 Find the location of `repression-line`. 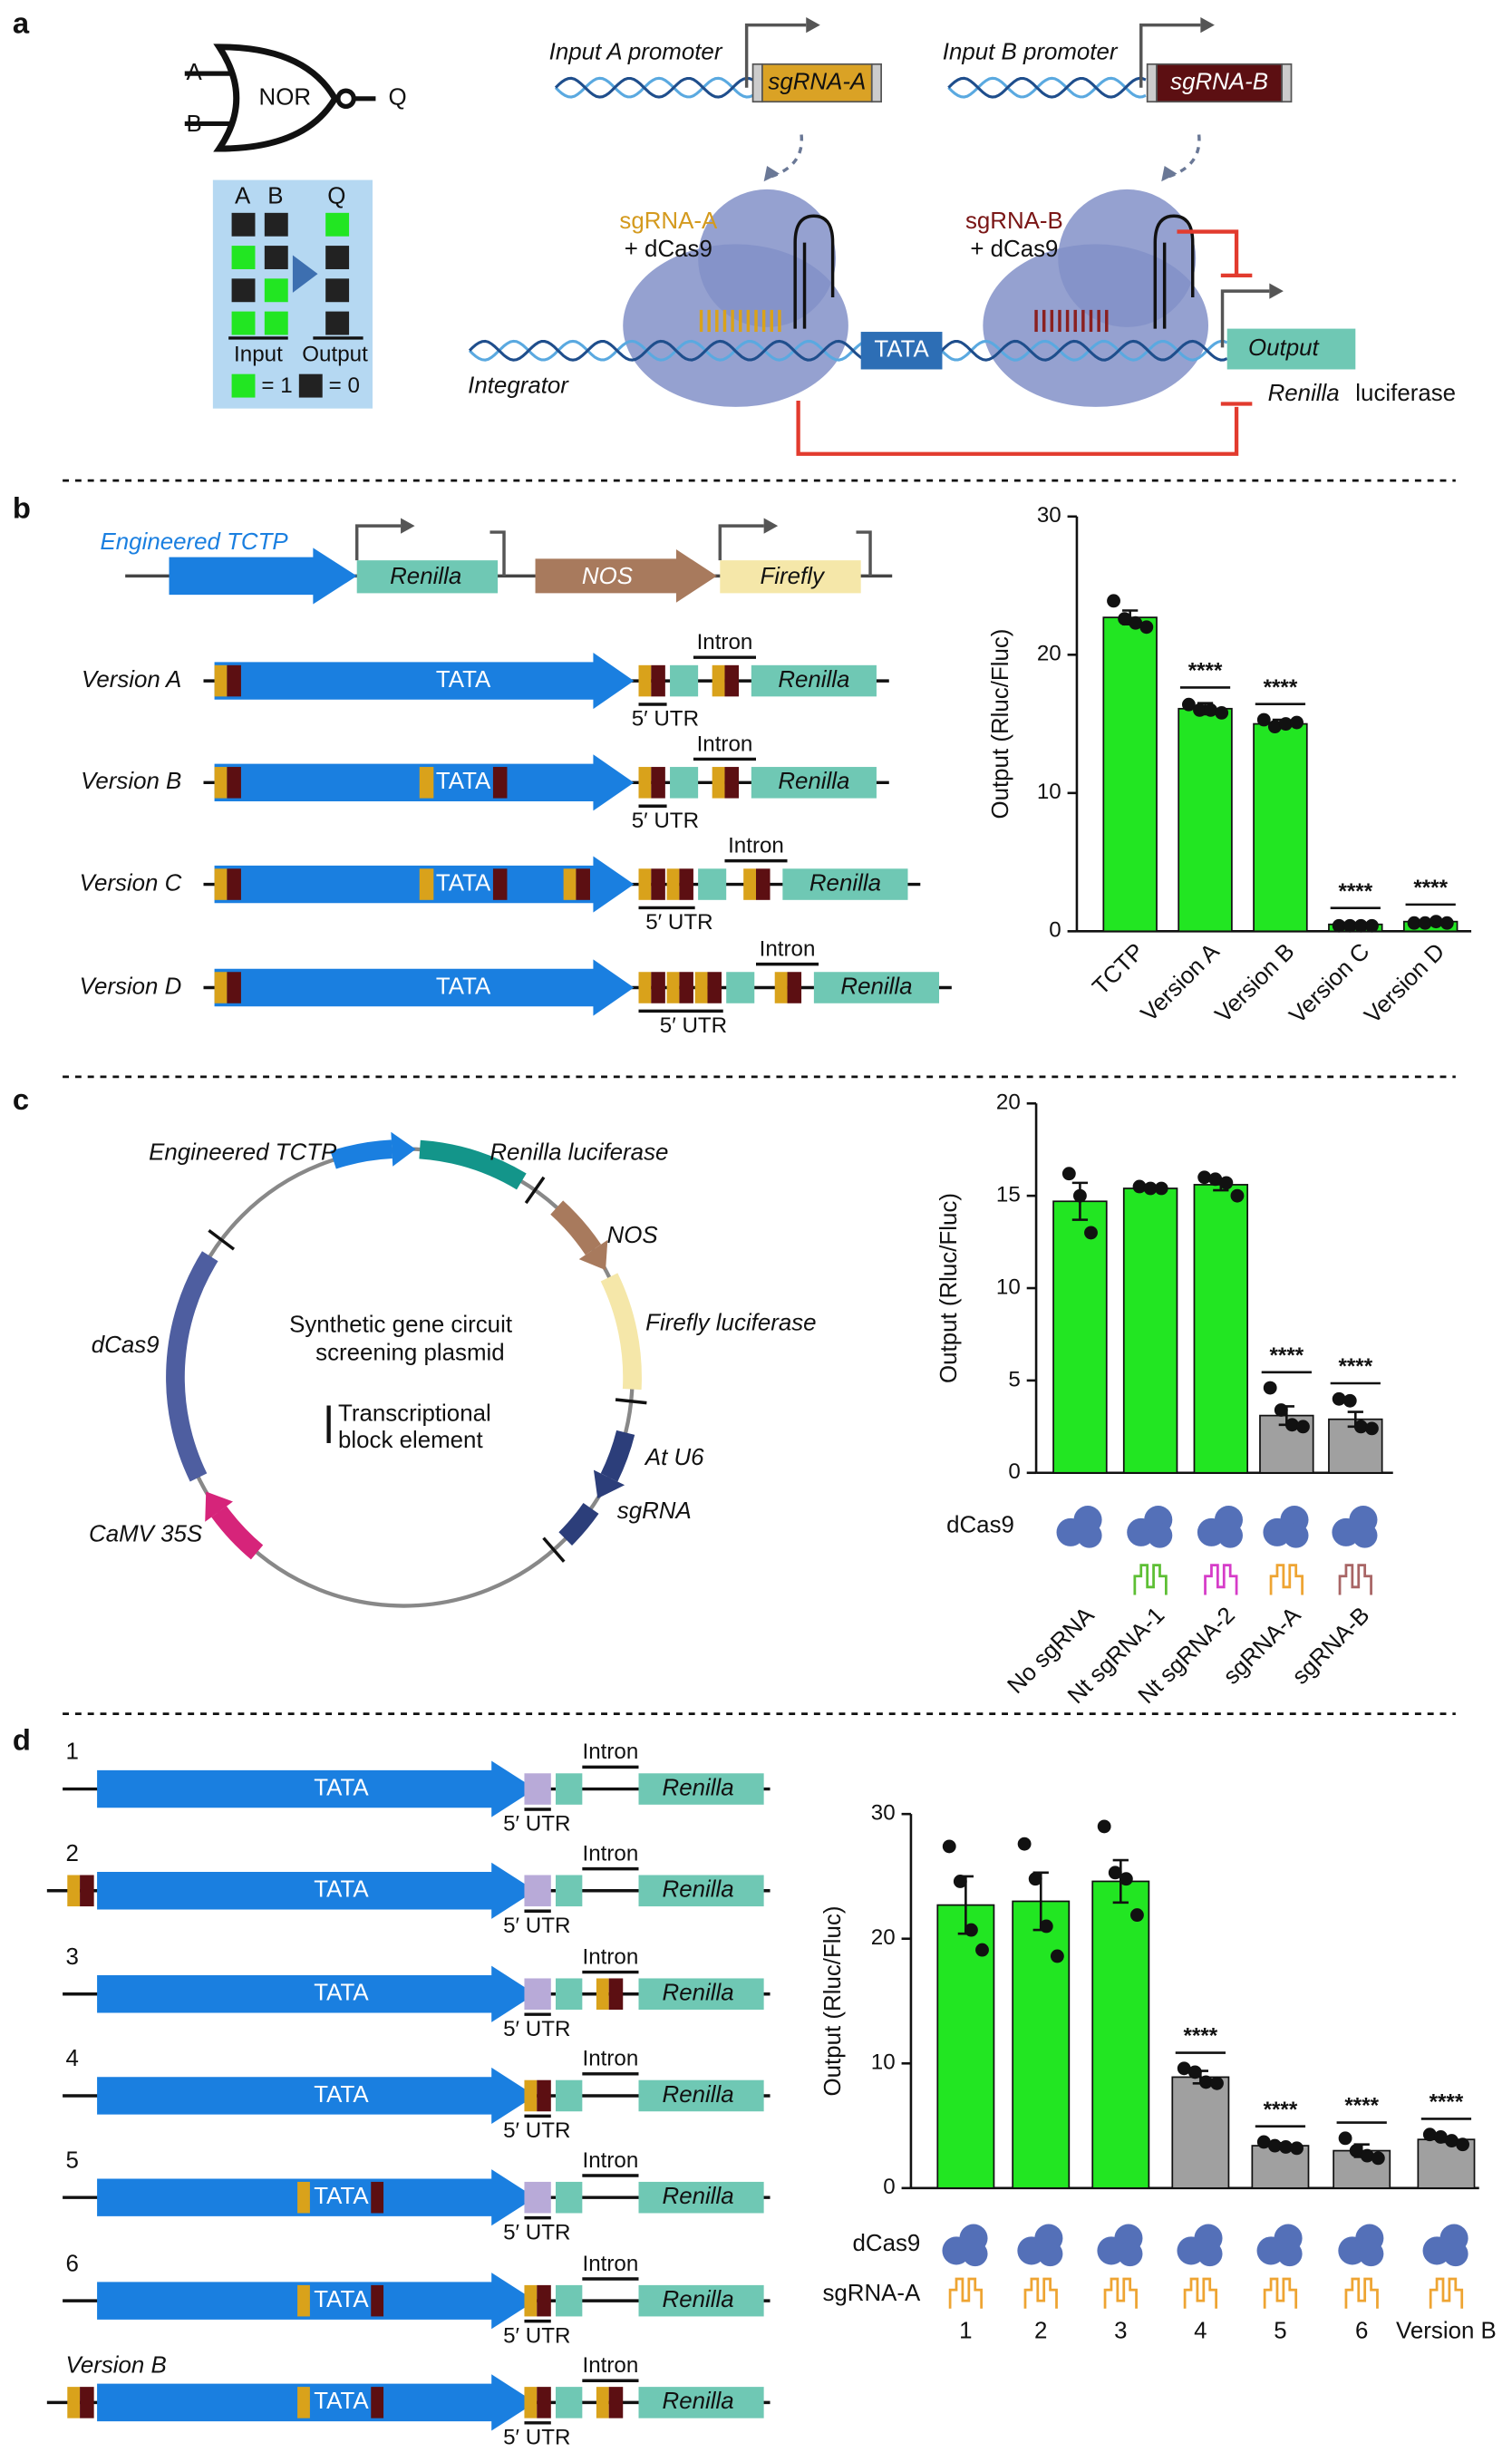

repression-line is located at coordinates (1018, 428).